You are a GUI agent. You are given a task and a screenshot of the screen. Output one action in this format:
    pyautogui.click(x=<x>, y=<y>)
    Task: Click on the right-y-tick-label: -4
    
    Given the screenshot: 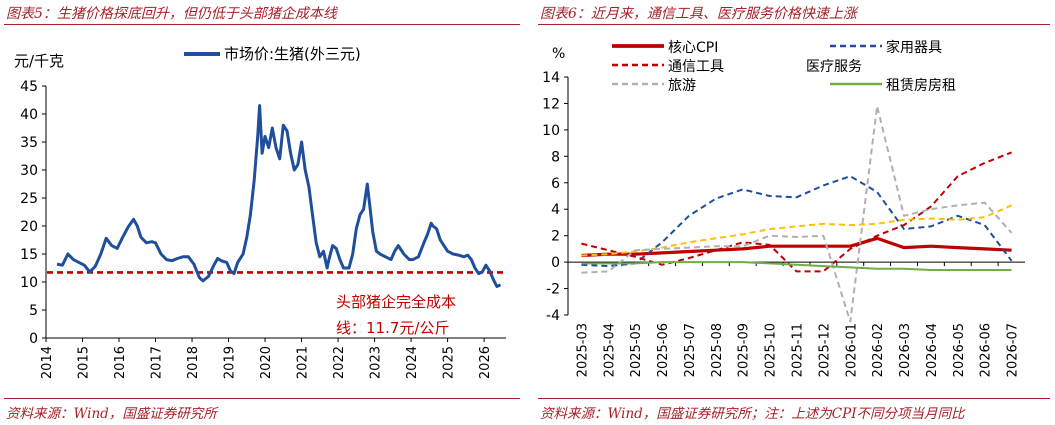 What is the action you would take?
    pyautogui.click(x=553, y=316)
    